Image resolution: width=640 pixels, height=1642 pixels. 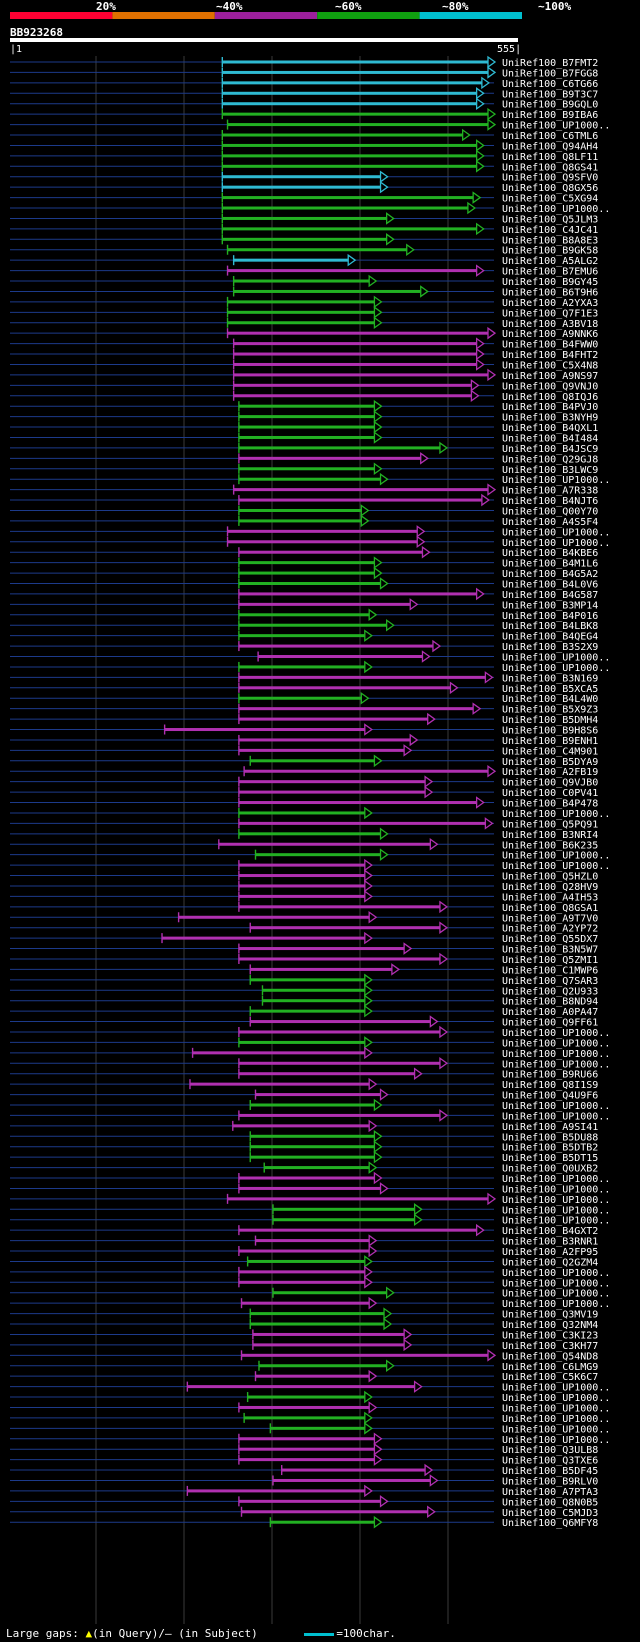 I want to click on hit-label: UniRef100_B8A8E3, so click(x=550, y=240).